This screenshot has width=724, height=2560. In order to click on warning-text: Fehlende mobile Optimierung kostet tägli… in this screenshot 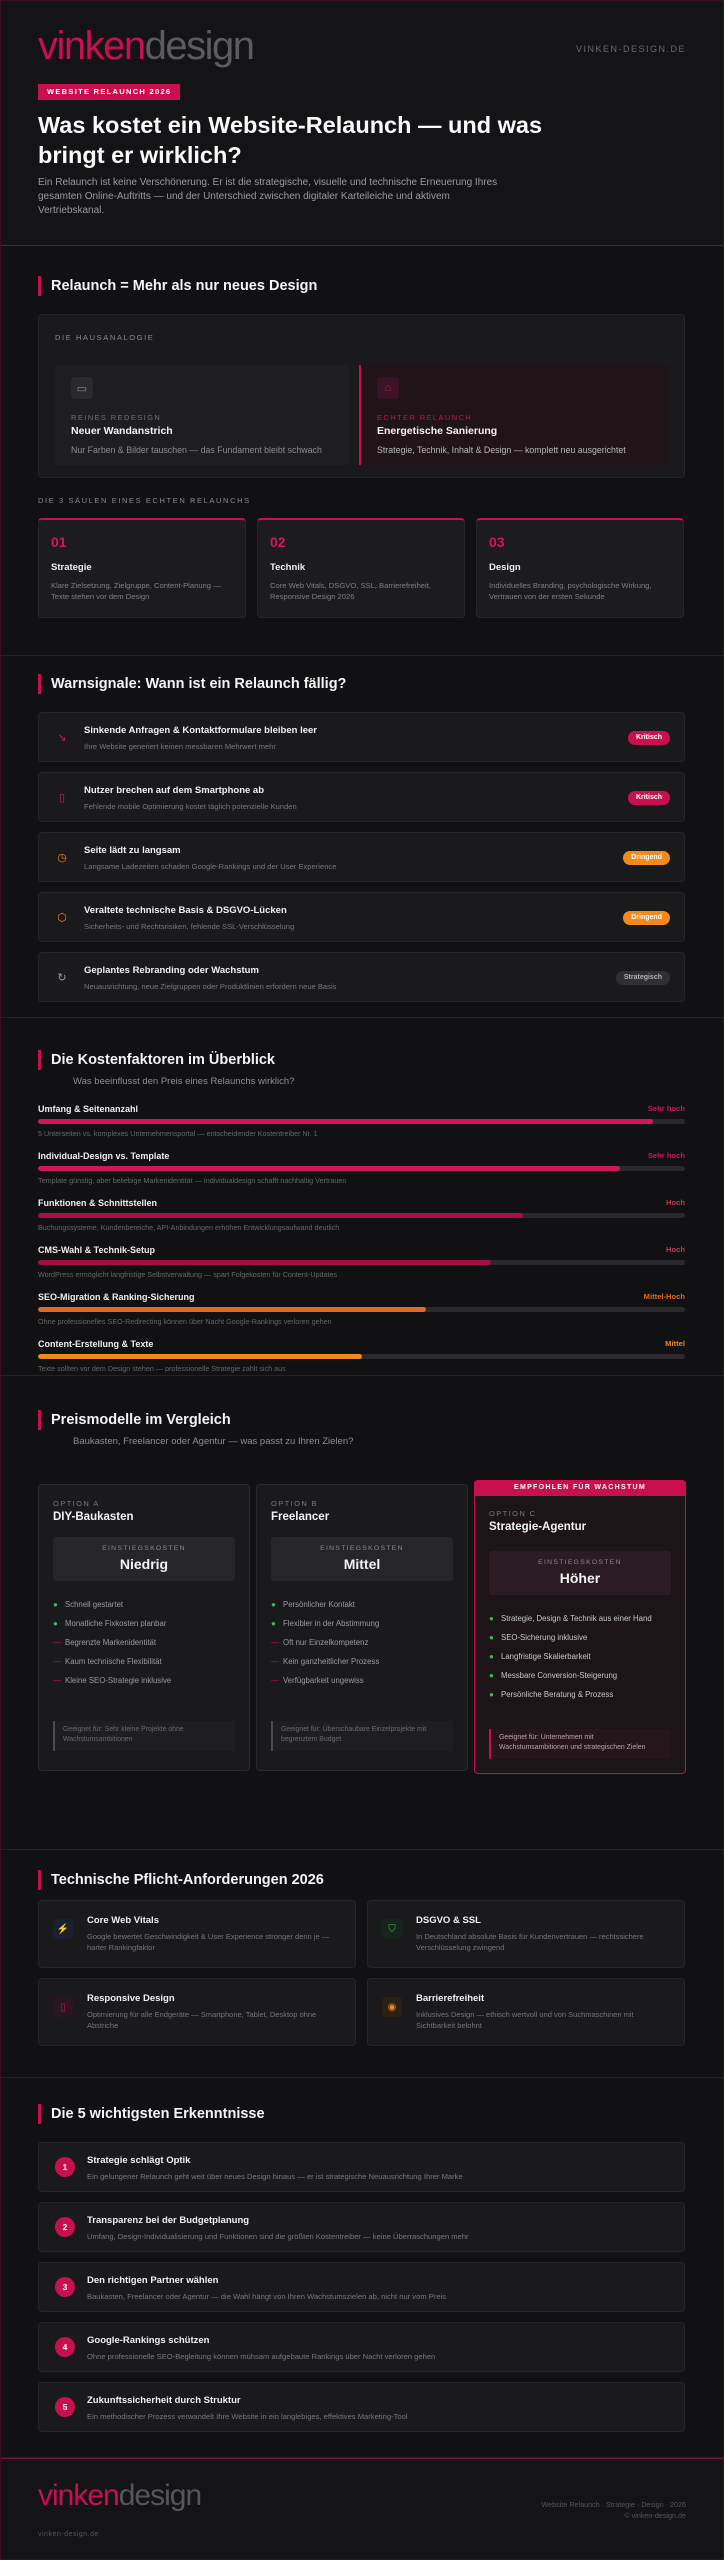, I will do `click(190, 806)`.